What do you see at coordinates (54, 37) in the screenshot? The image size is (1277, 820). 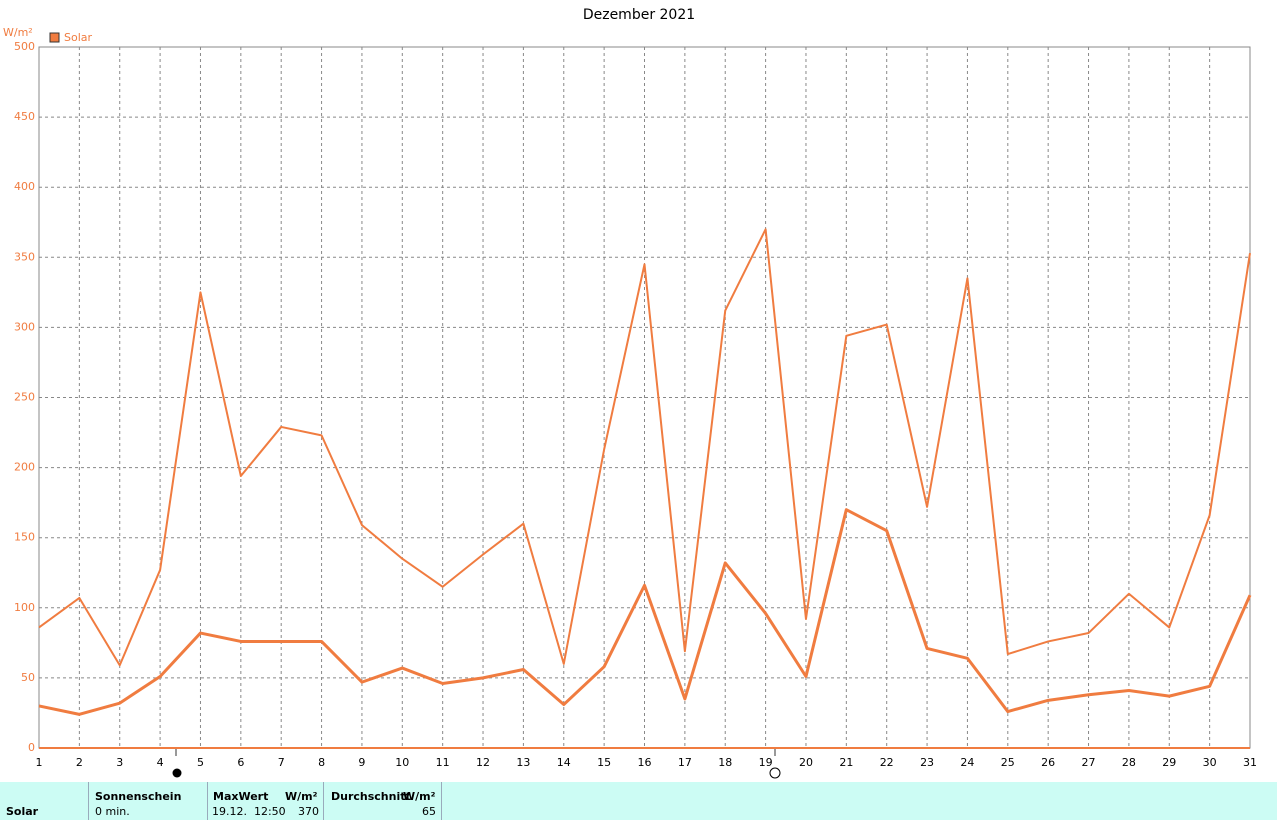 I see `legend-swatch` at bounding box center [54, 37].